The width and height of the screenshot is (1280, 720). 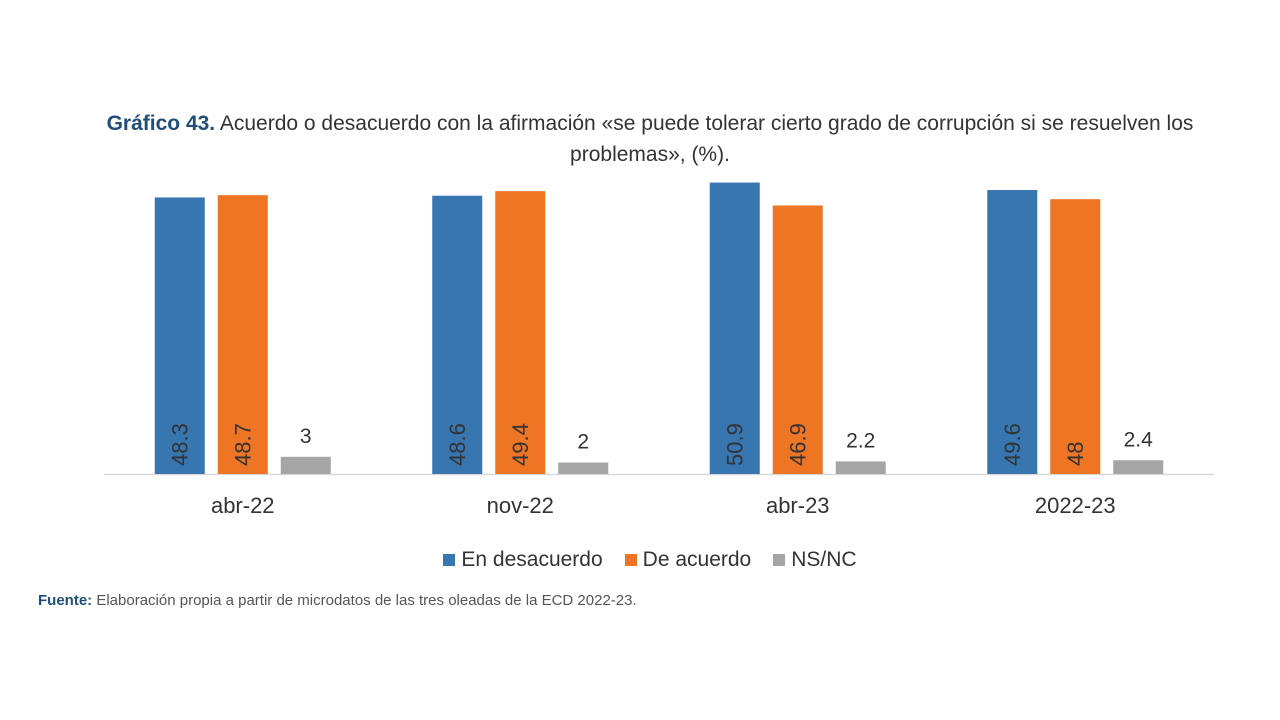 I want to click on data-label-ns-nc-abr-22: 3, so click(x=306, y=436).